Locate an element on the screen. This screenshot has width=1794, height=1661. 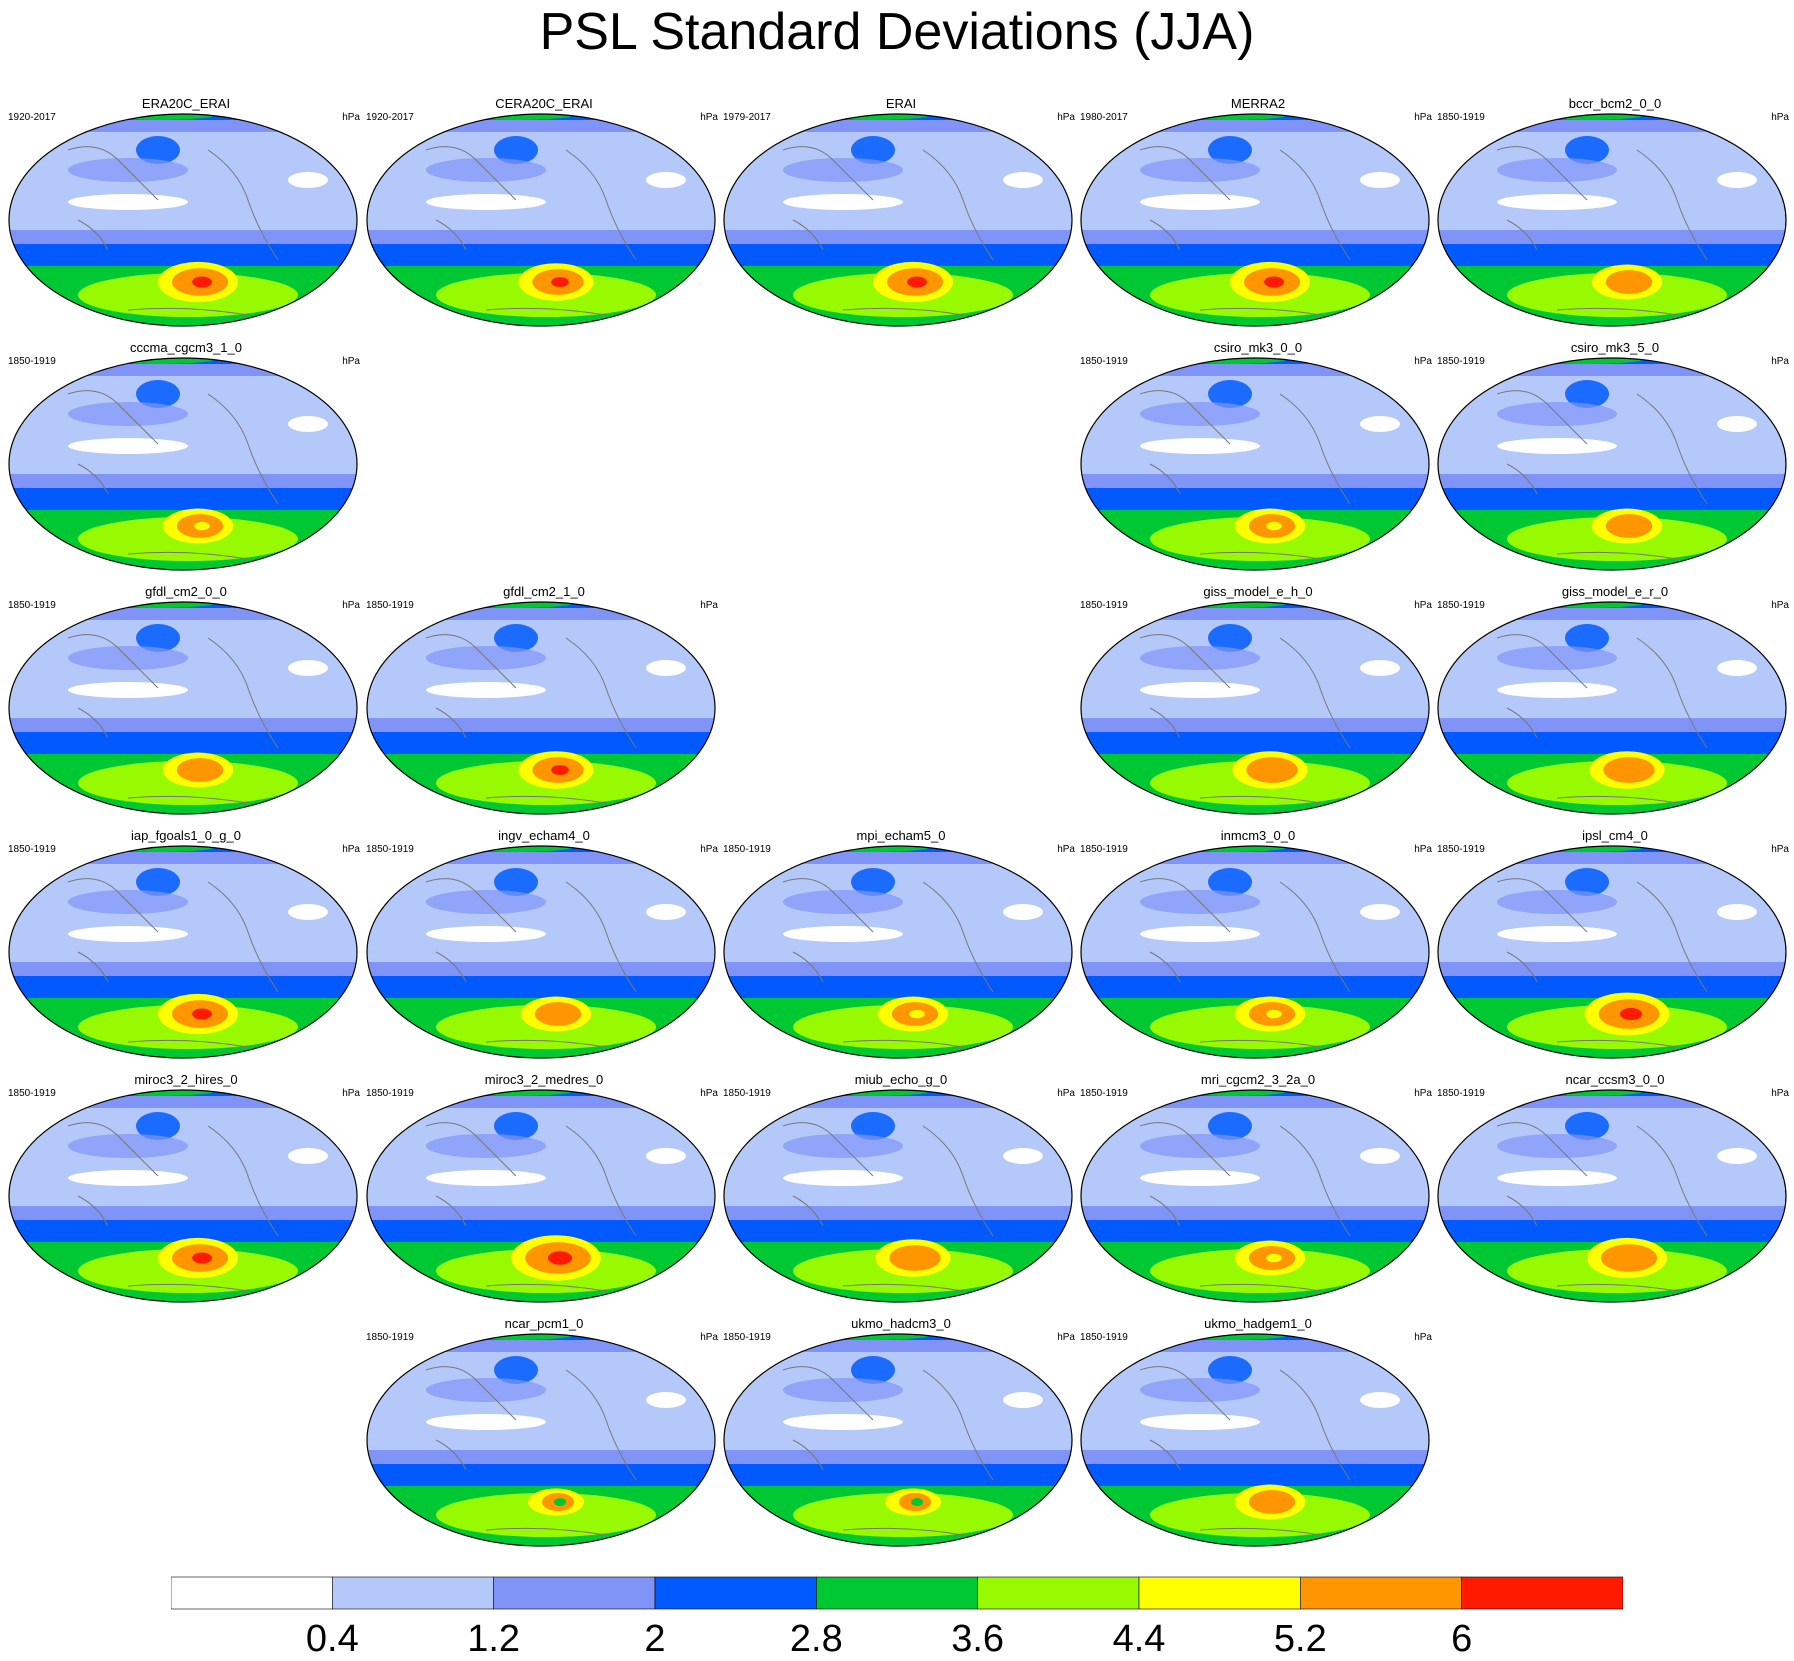
colorbar is located at coordinates (897, 1593).